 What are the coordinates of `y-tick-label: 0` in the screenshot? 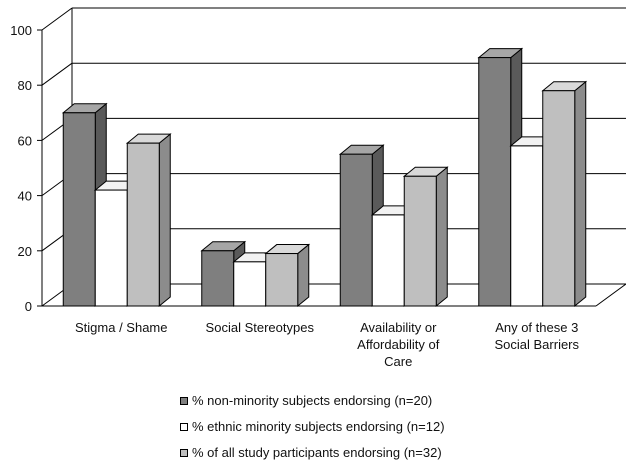 It's located at (28, 306).